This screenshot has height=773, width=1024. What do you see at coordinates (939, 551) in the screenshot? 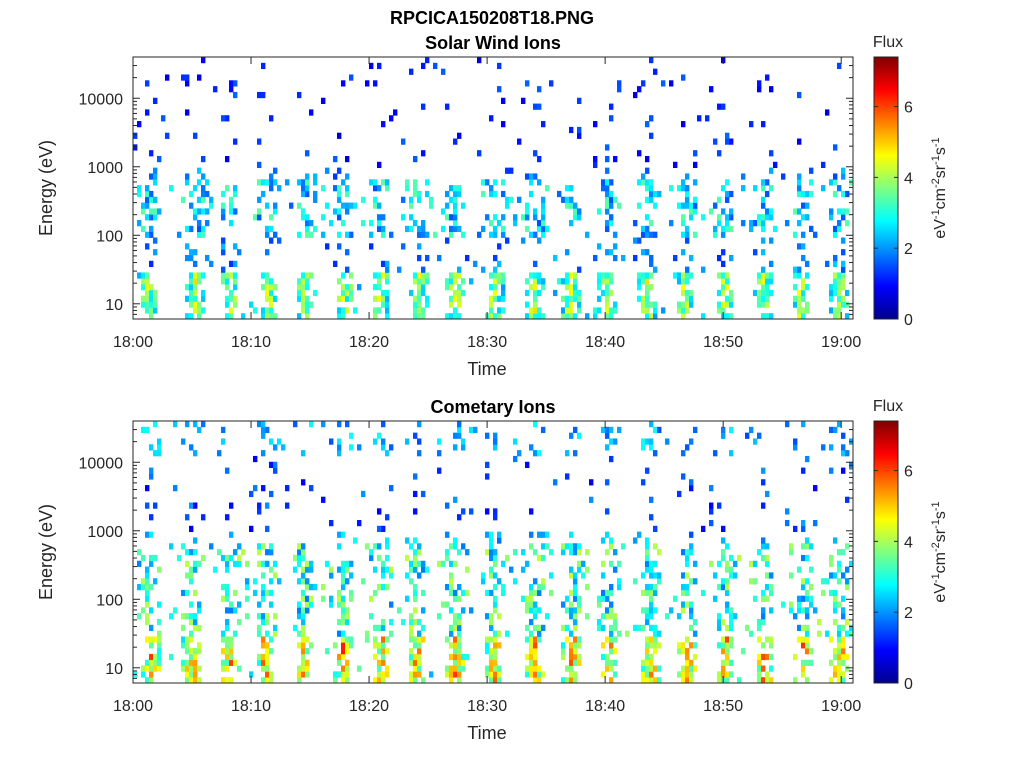
I see `colorbar-units: eV-1cm-2sr-1s-1` at bounding box center [939, 551].